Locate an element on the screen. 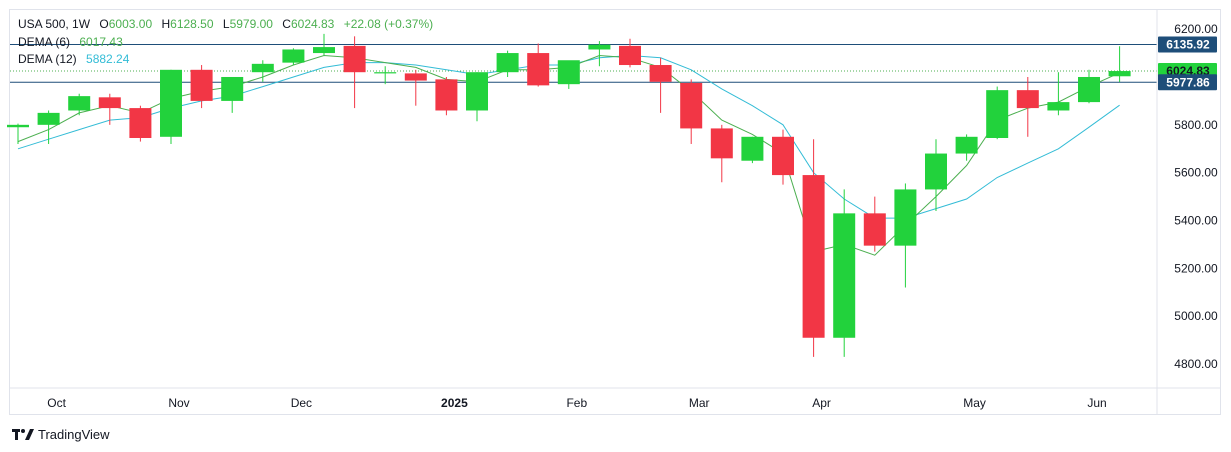 The height and width of the screenshot is (452, 1231). horizontal-lines is located at coordinates (583, 63).